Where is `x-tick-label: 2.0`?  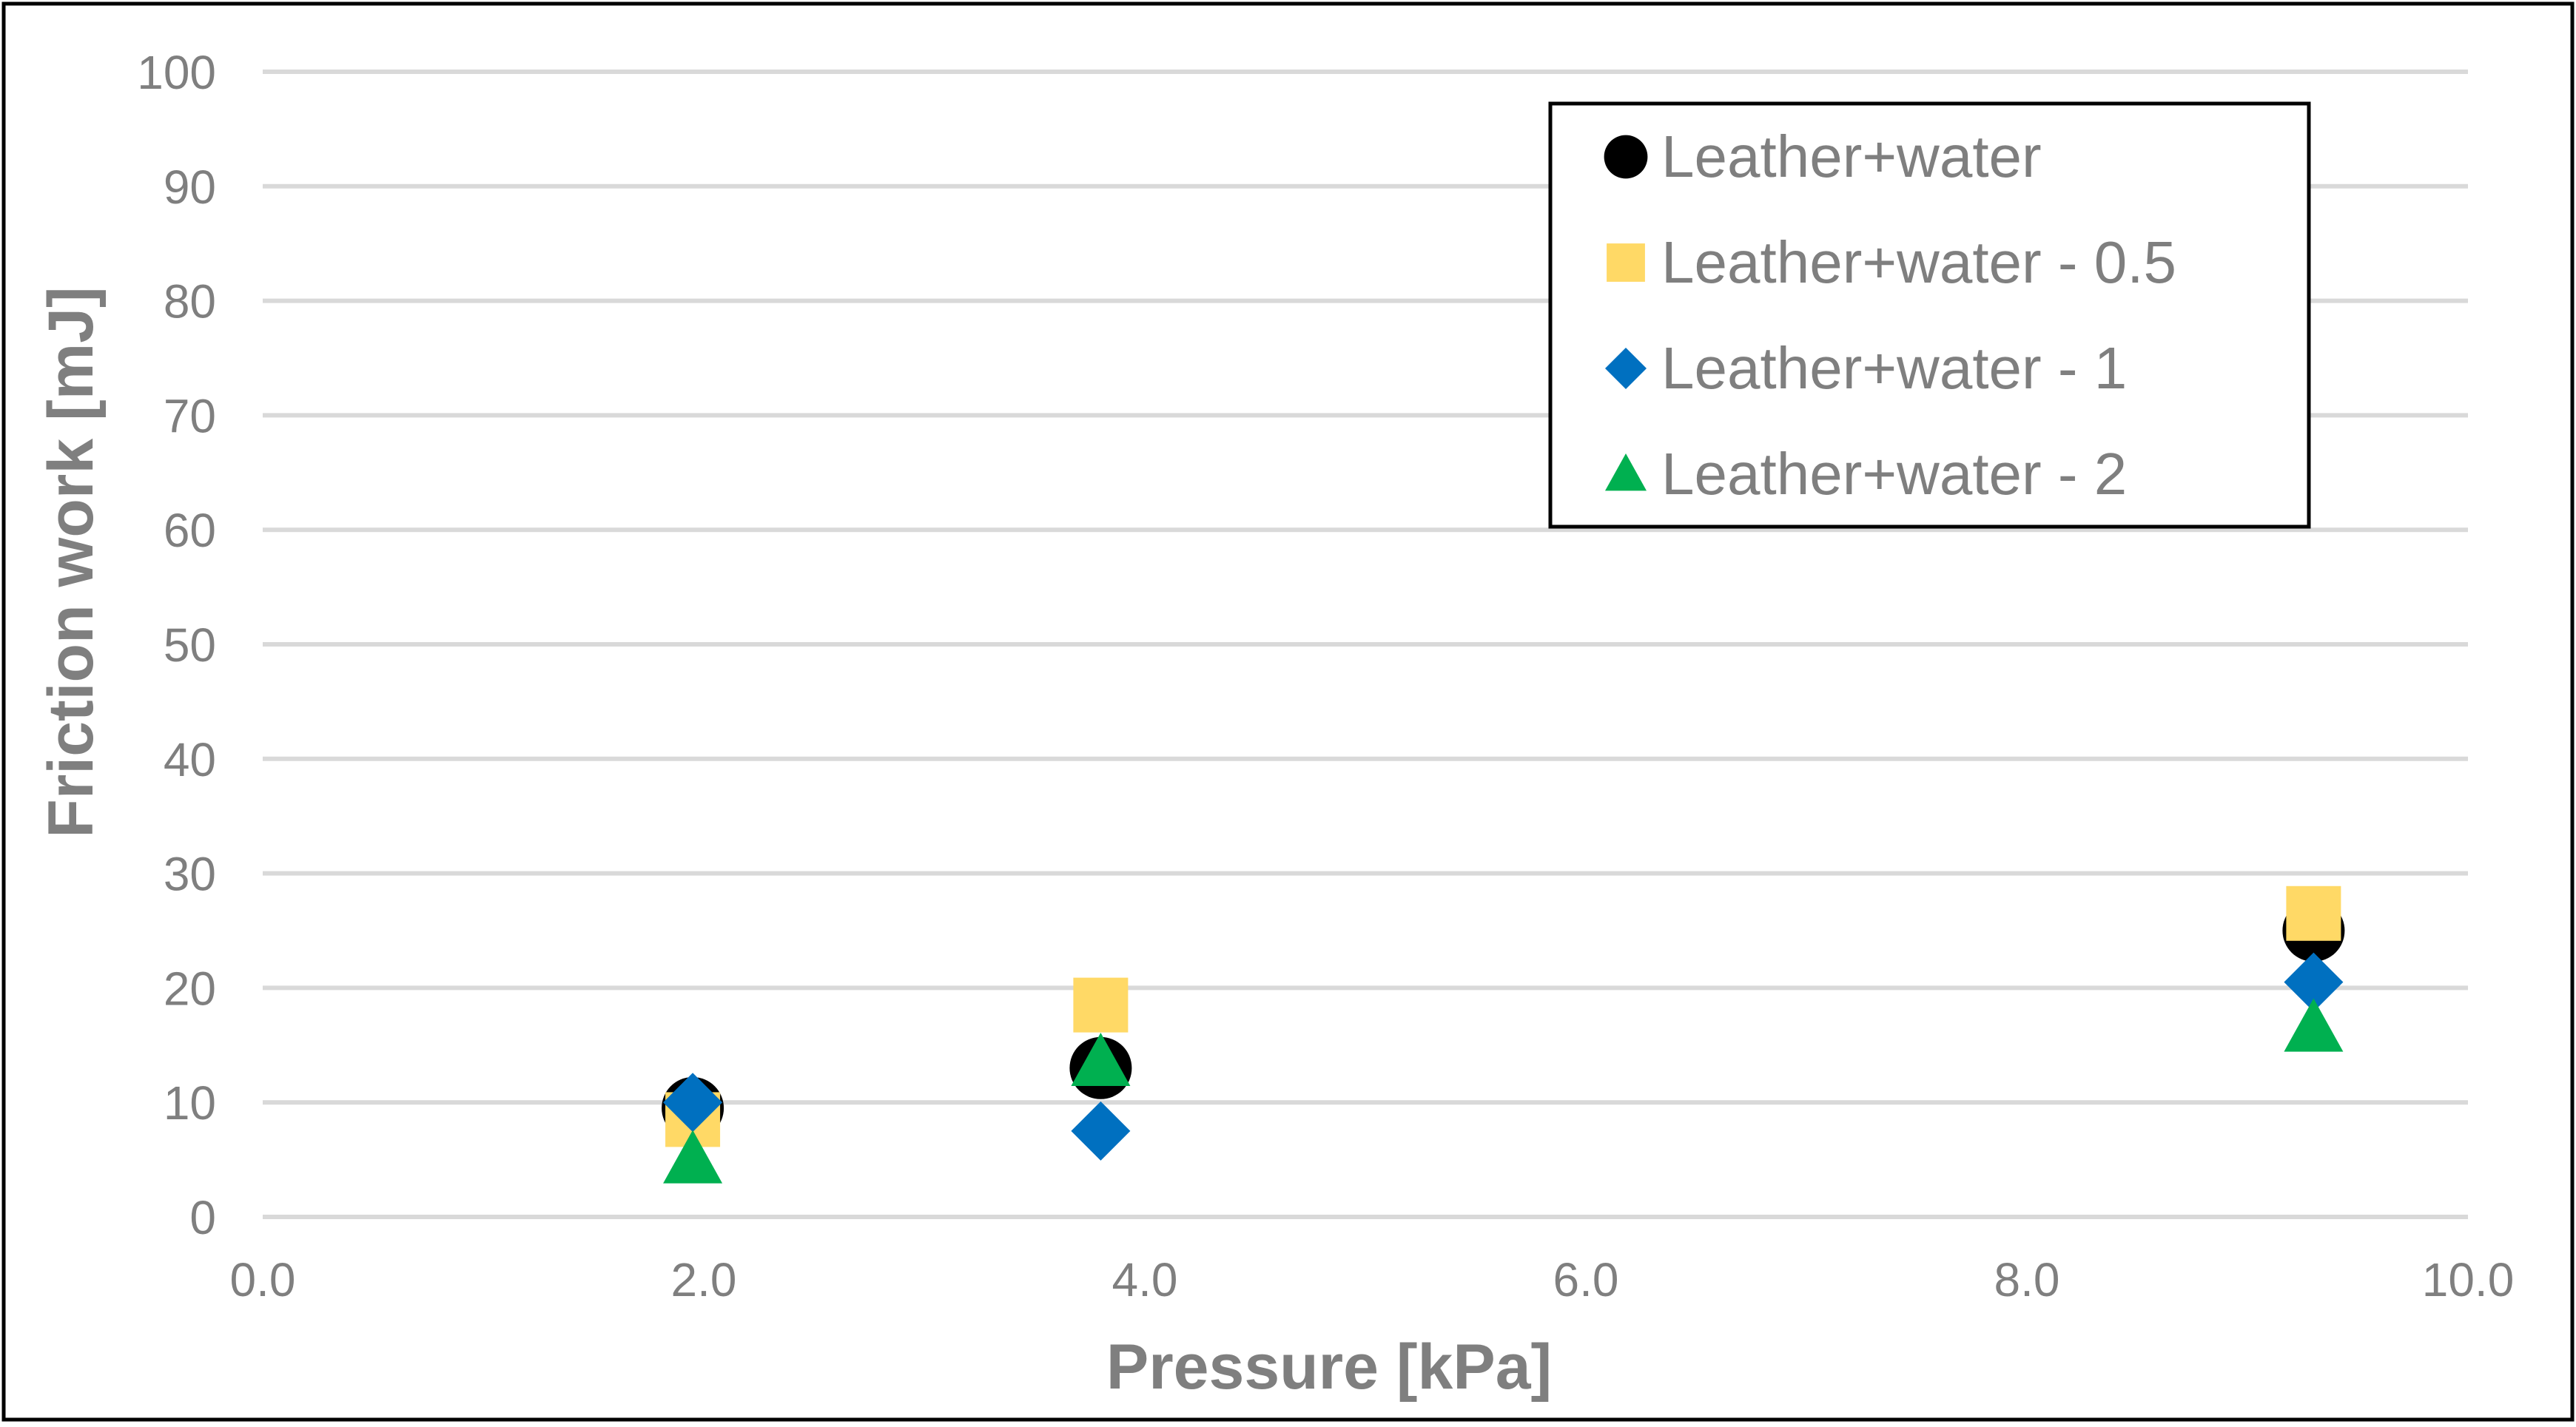
x-tick-label: 2.0 is located at coordinates (704, 1279).